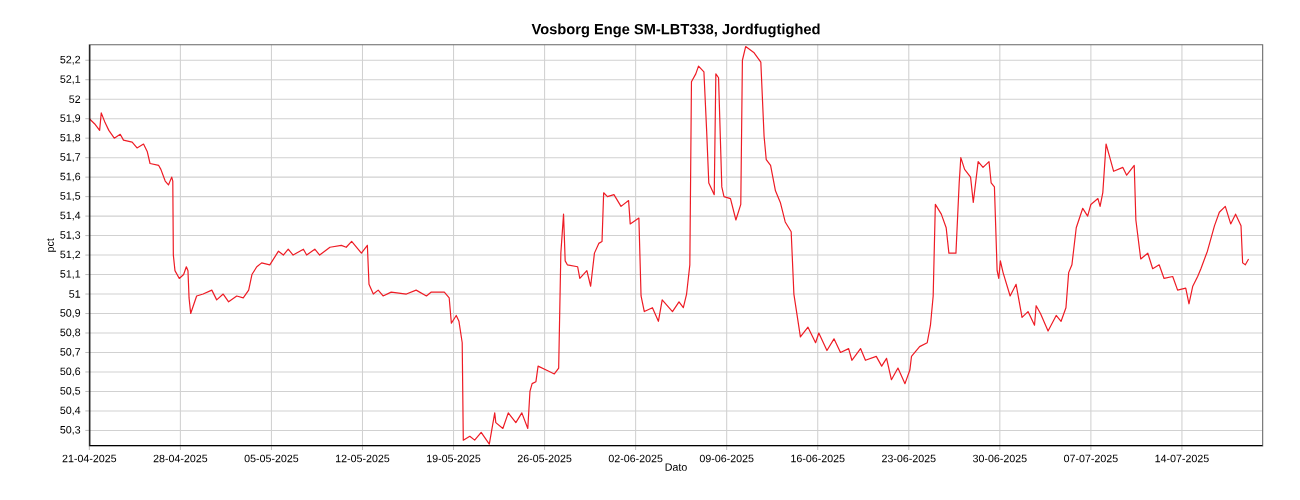  Describe the element at coordinates (675, 30) in the screenshot. I see `chart-title: Vosborg Enge SM-LBT338, Jordfugtighed` at that location.